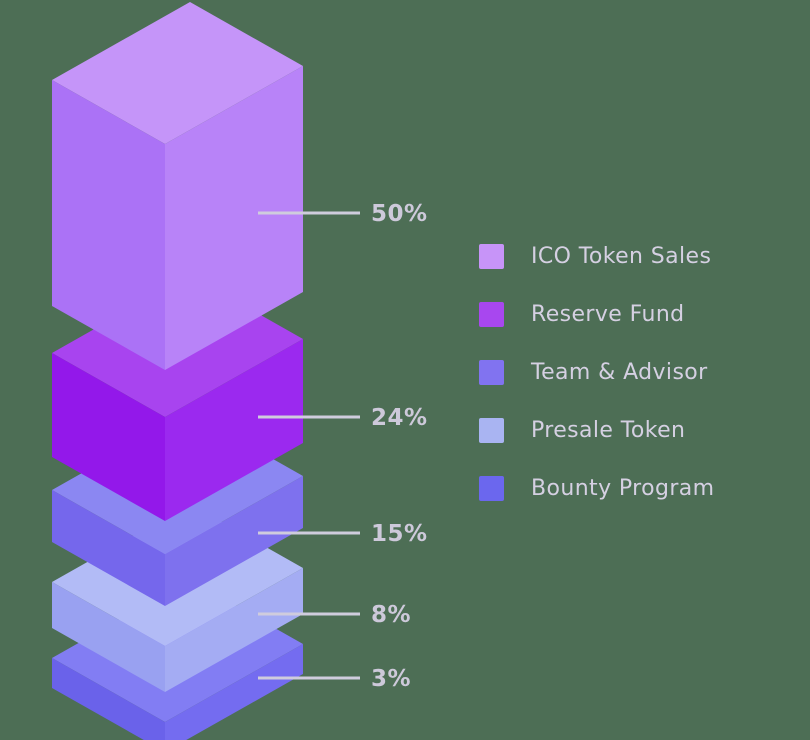  Describe the element at coordinates (108, 548) in the screenshot. I see `block-team-advisor-left-face` at that location.